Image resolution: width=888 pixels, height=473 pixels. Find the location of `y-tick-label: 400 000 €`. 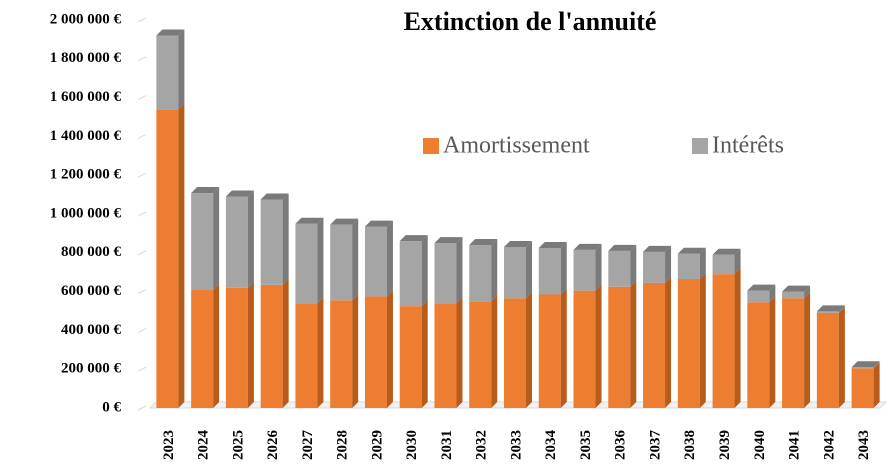

y-tick-label: 400 000 € is located at coordinates (91, 330).